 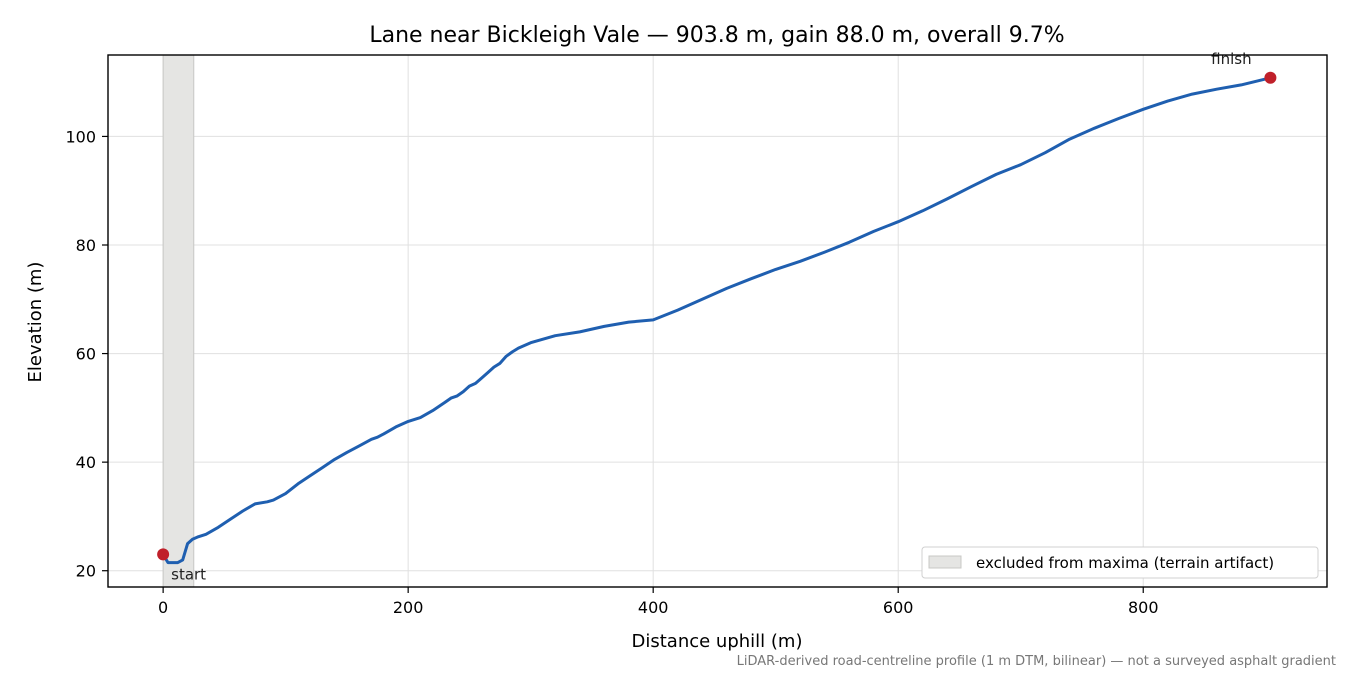 I want to click on y-tick-label: 20, so click(x=86, y=571).